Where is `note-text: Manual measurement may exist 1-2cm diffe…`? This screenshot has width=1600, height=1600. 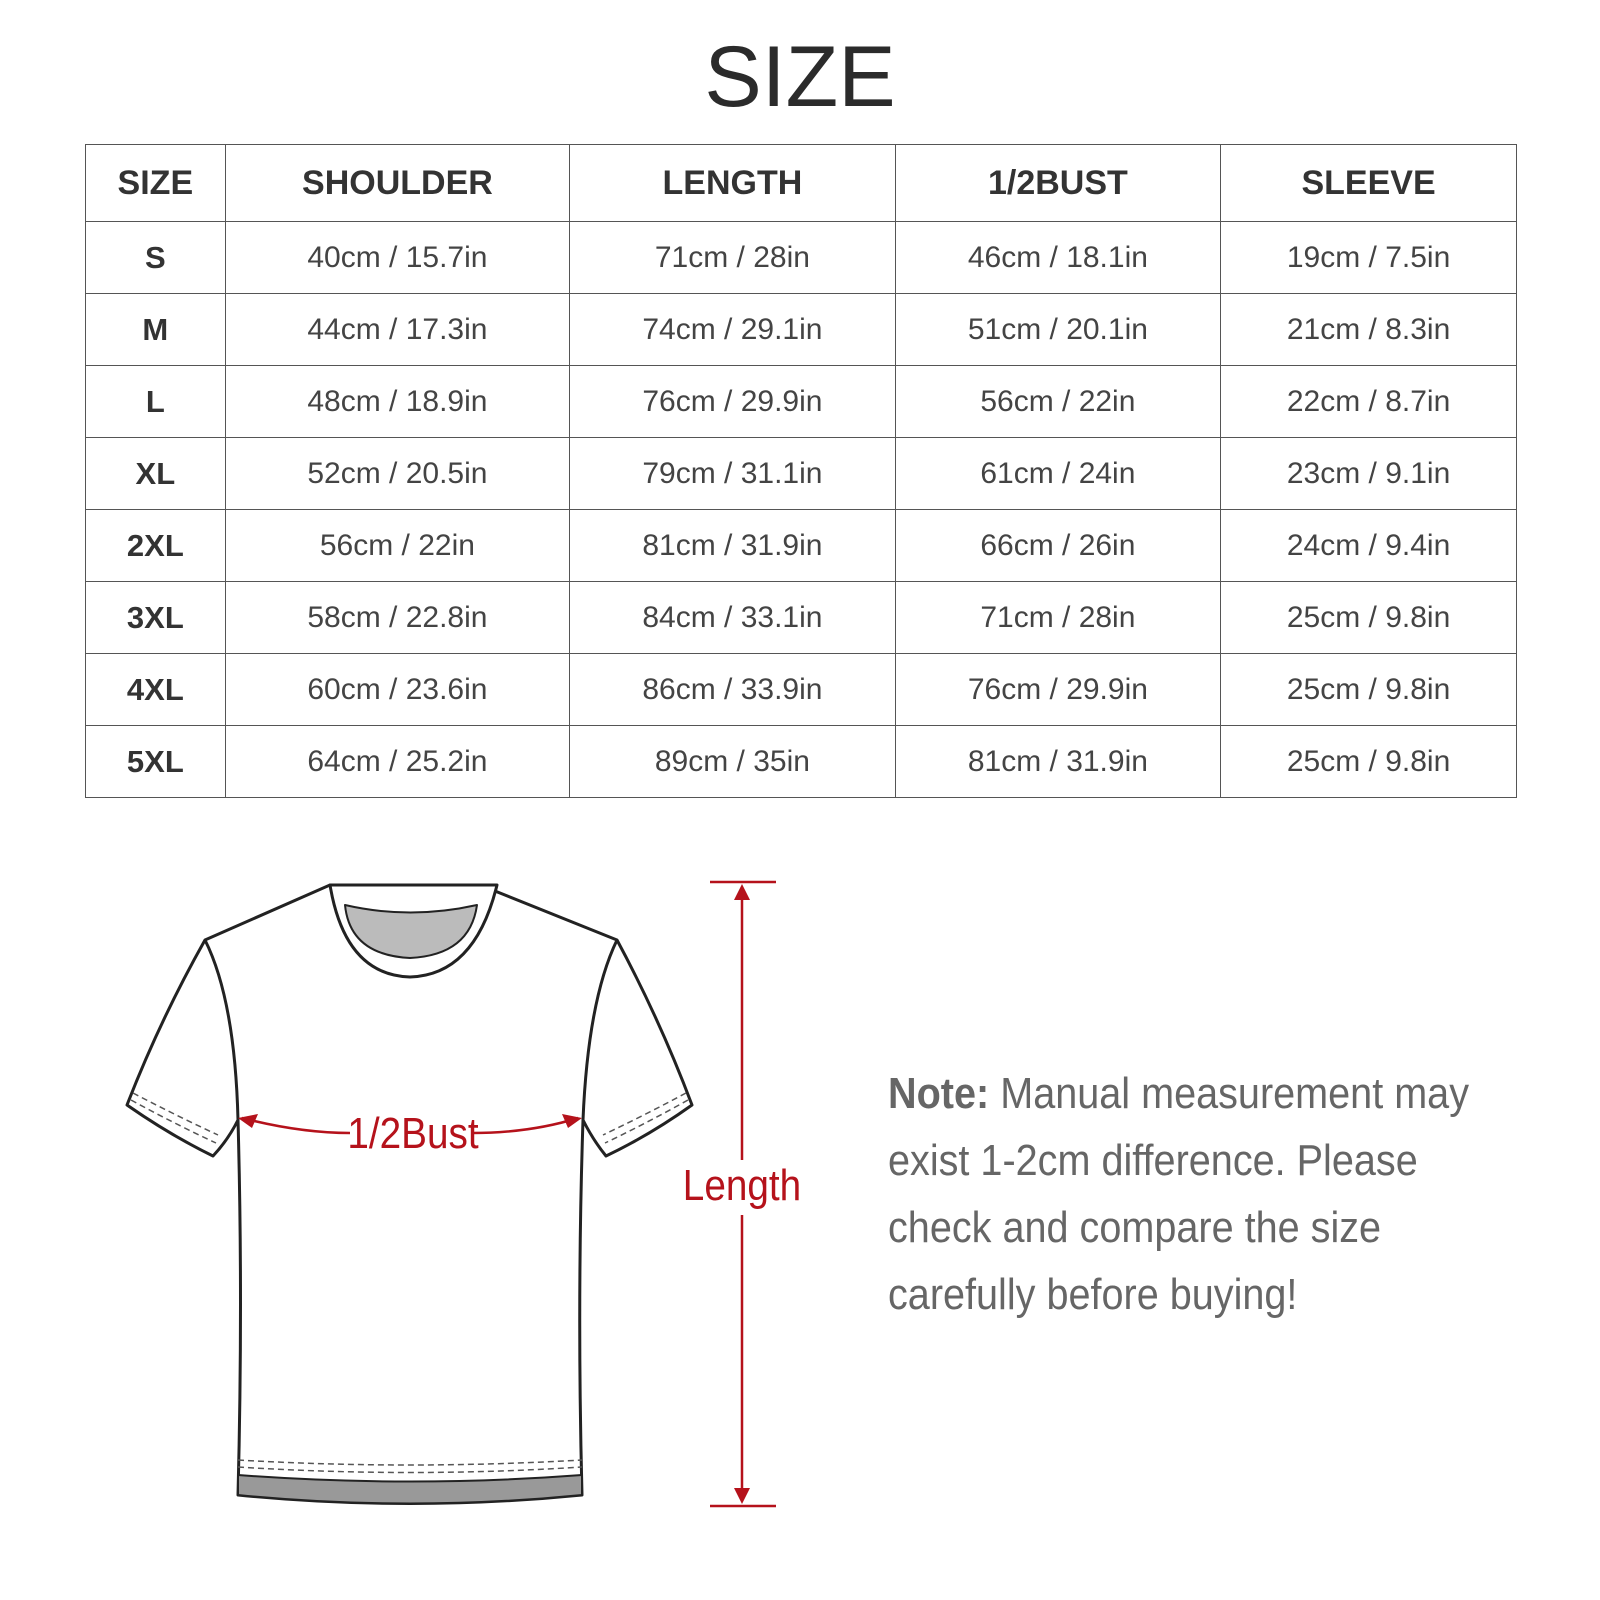 note-text: Manual measurement may exist 1-2cm diffe… is located at coordinates (1179, 1194).